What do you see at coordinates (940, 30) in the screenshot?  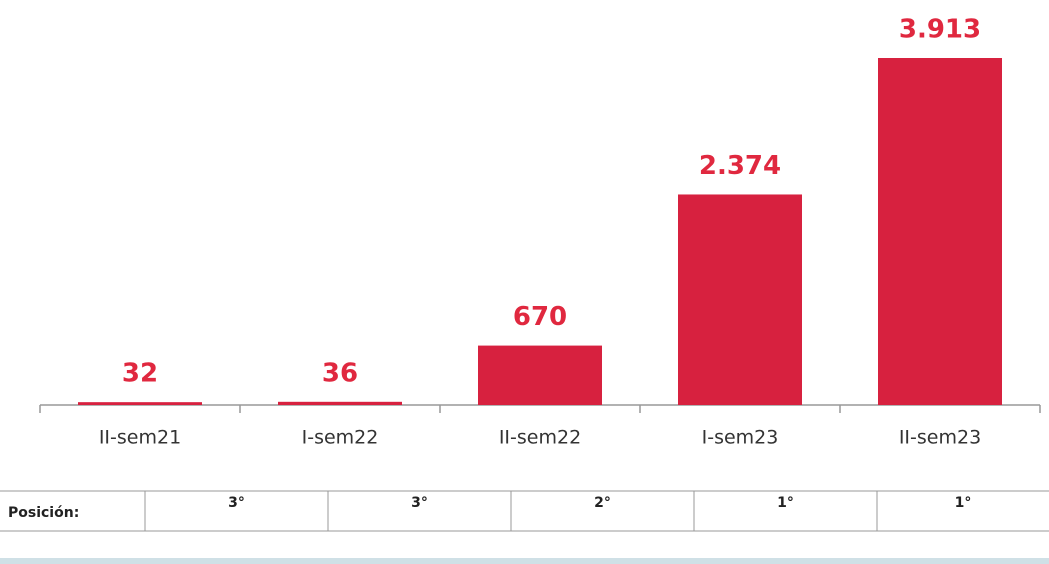 I see `value-label: 3.913` at bounding box center [940, 30].